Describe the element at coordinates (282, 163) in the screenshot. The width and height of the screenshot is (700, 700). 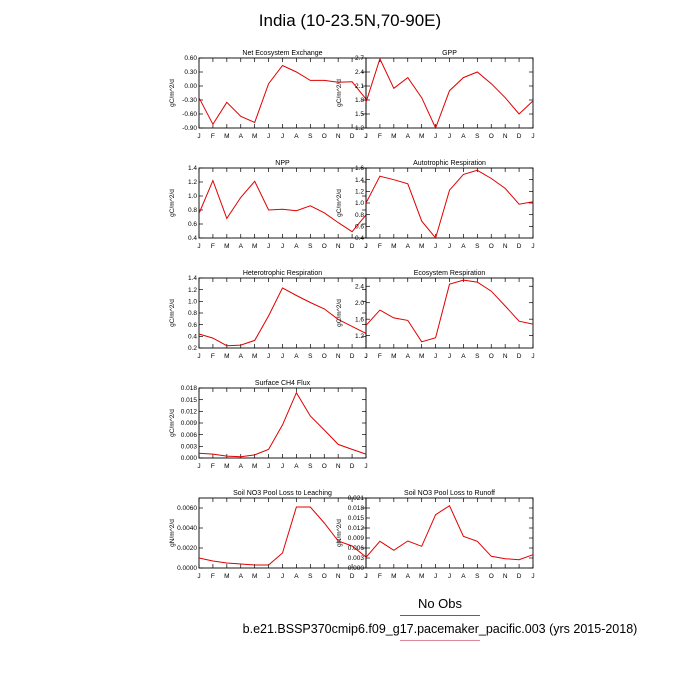
I see `chart-title: NPP` at that location.